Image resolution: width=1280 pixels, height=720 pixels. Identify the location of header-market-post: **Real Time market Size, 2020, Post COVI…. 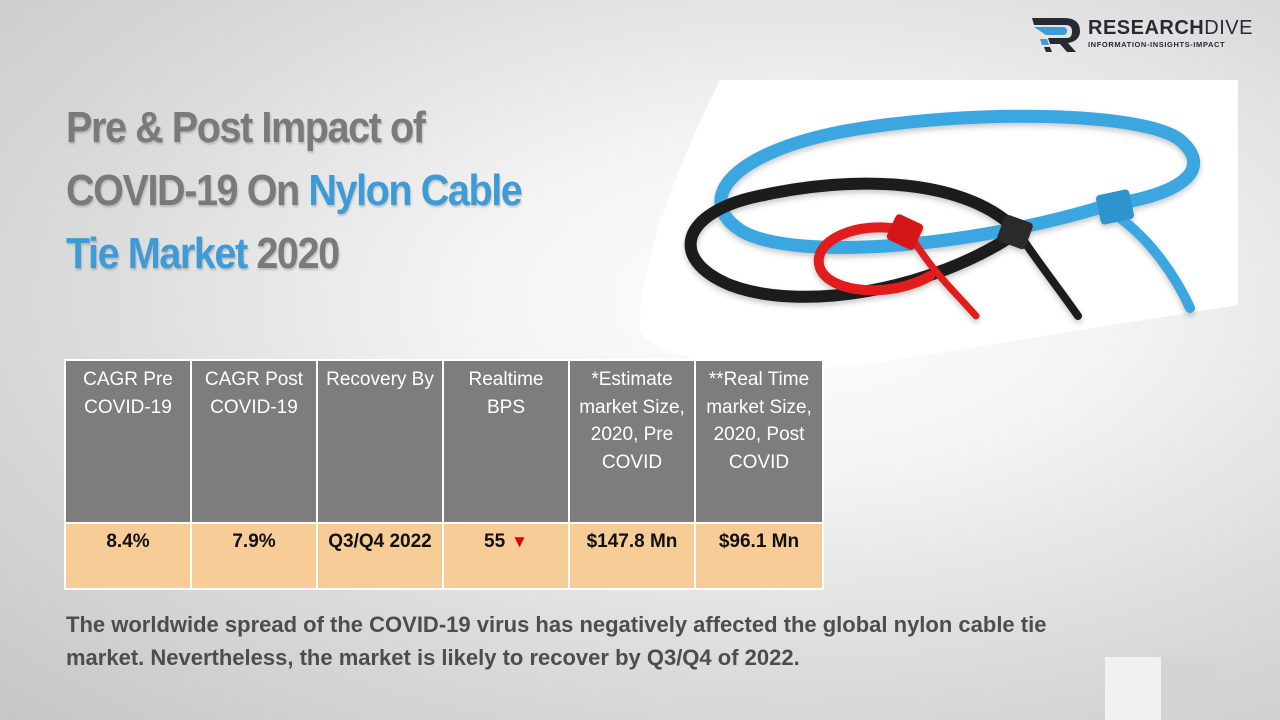
(759, 441).